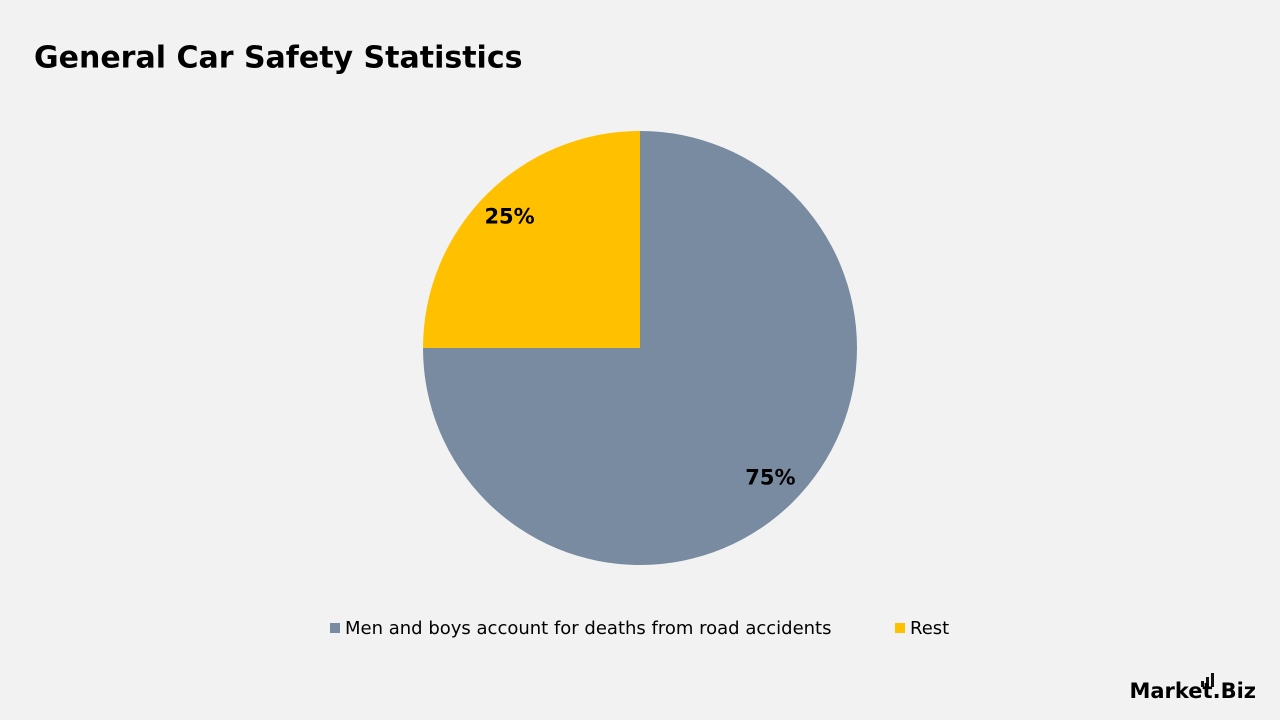 This screenshot has width=1280, height=720. Describe the element at coordinates (770, 477) in the screenshot. I see `data-label: 75%` at that location.